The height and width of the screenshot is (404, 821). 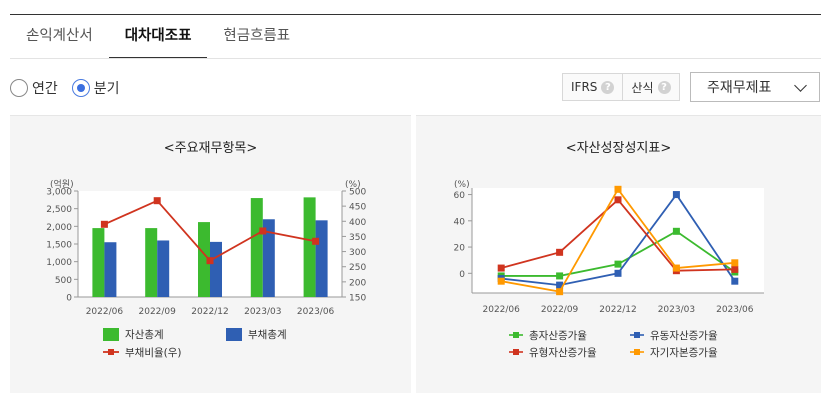 I want to click on y2-tick-label: 300, so click(x=357, y=253).